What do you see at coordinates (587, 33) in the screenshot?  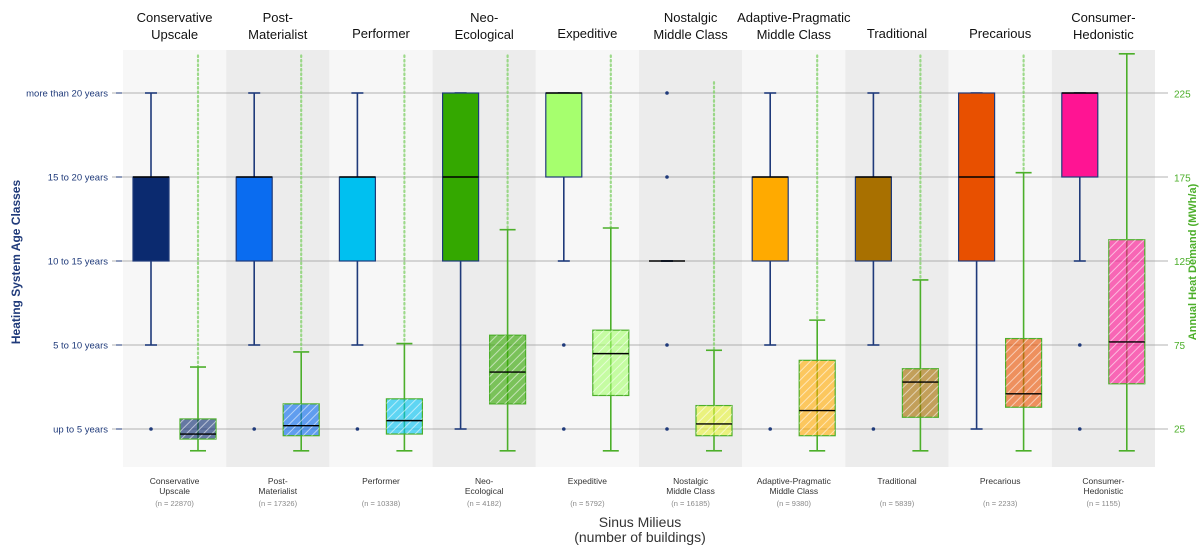 I see `top-category-label: Expeditive` at bounding box center [587, 33].